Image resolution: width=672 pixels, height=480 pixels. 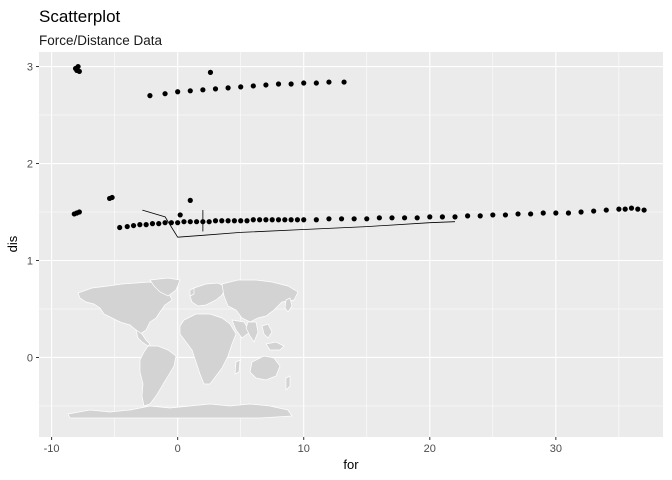 What do you see at coordinates (183, 348) in the screenshot?
I see `world-map-overlay` at bounding box center [183, 348].